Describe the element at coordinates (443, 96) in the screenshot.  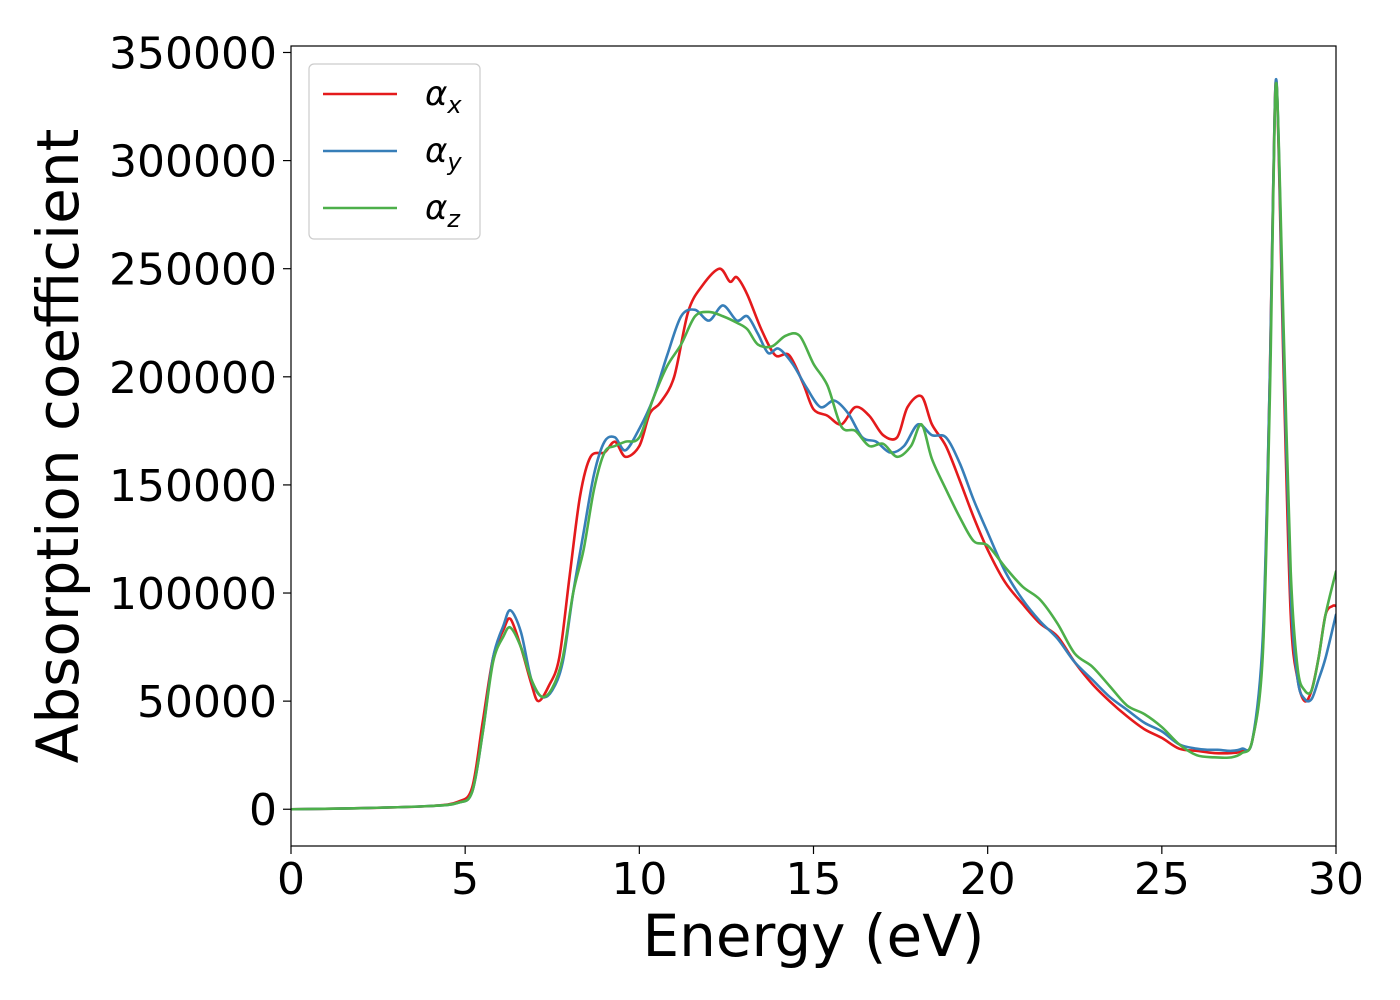
I see `legend-label-x: αx` at that location.